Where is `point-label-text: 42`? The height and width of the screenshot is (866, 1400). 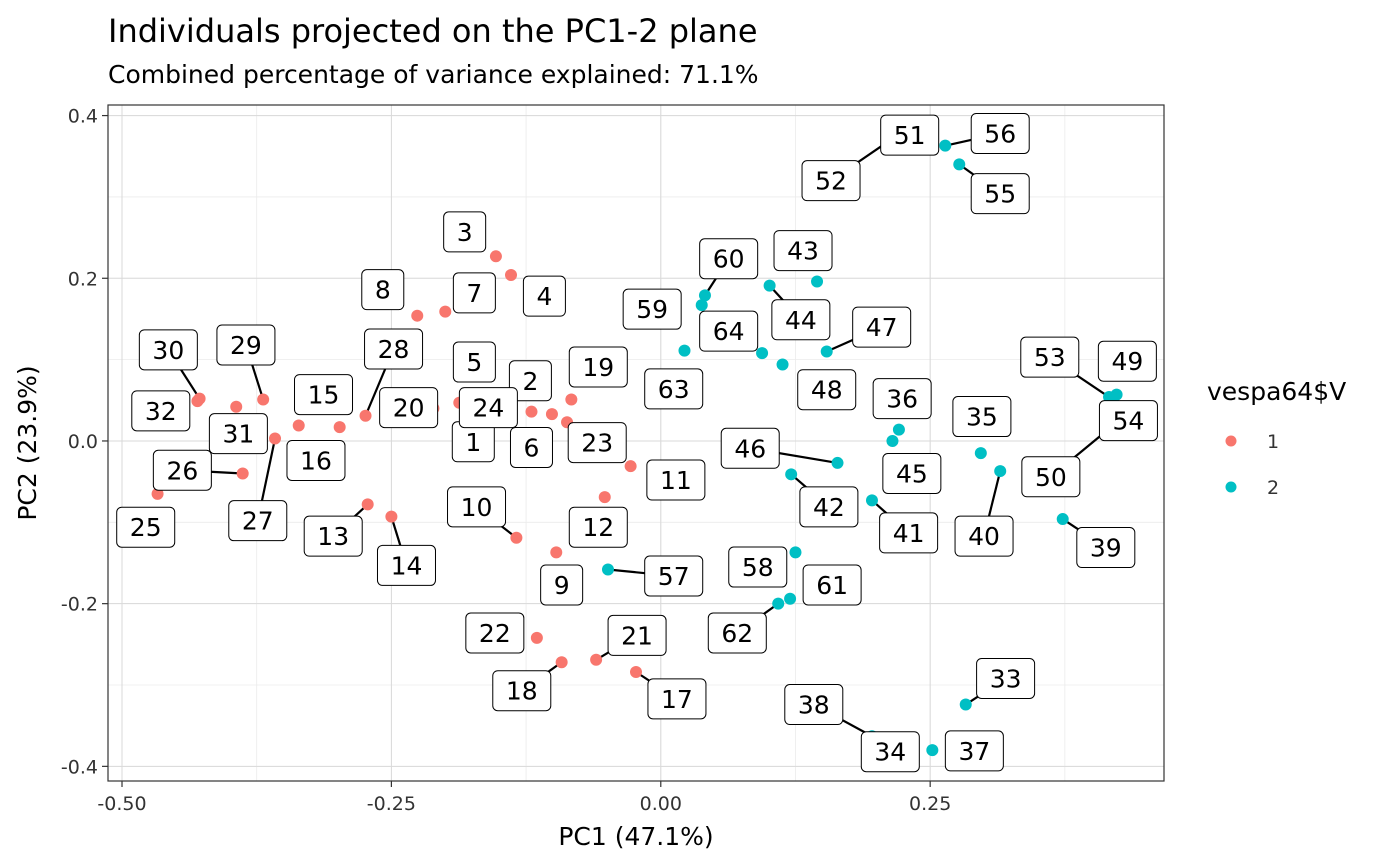
point-label-text: 42 is located at coordinates (829, 507).